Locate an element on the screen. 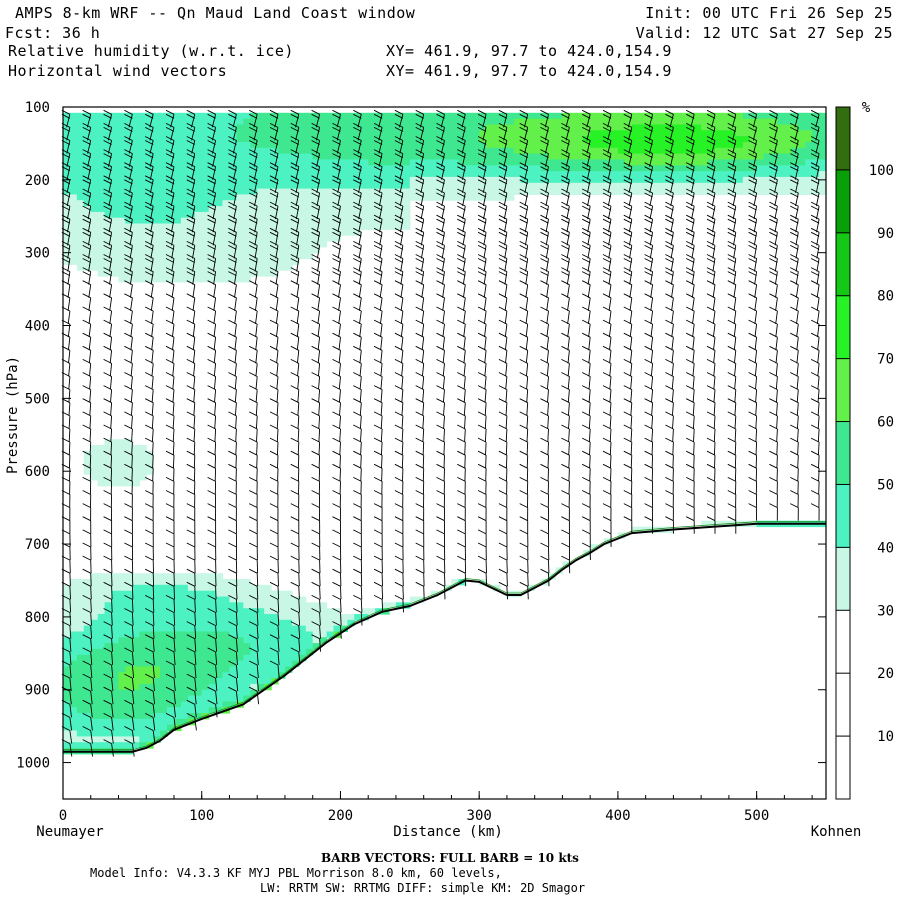  section-endpoints-2: XY= 461.9, 97.7 to 424.0,154.9 is located at coordinates (529, 71).